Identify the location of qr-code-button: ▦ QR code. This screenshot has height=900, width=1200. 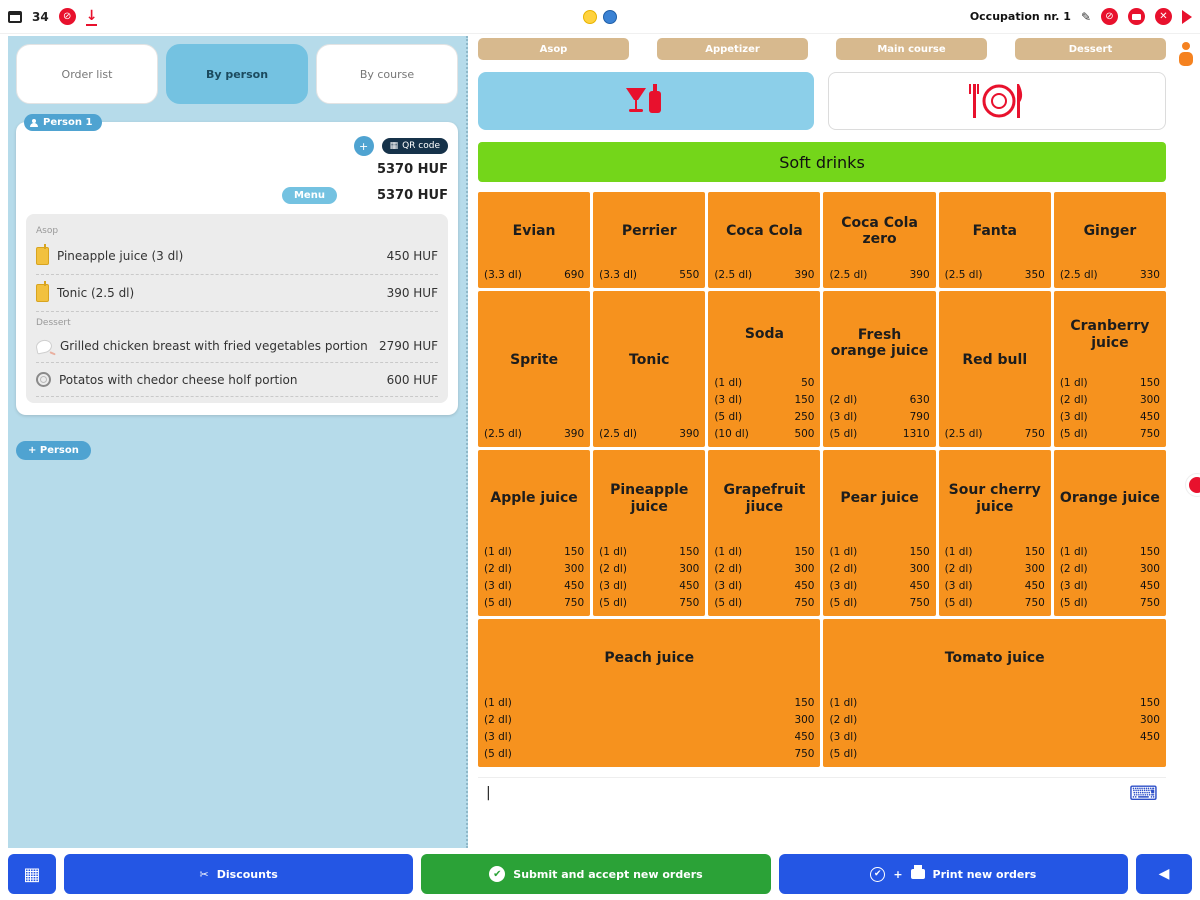
(414, 146).